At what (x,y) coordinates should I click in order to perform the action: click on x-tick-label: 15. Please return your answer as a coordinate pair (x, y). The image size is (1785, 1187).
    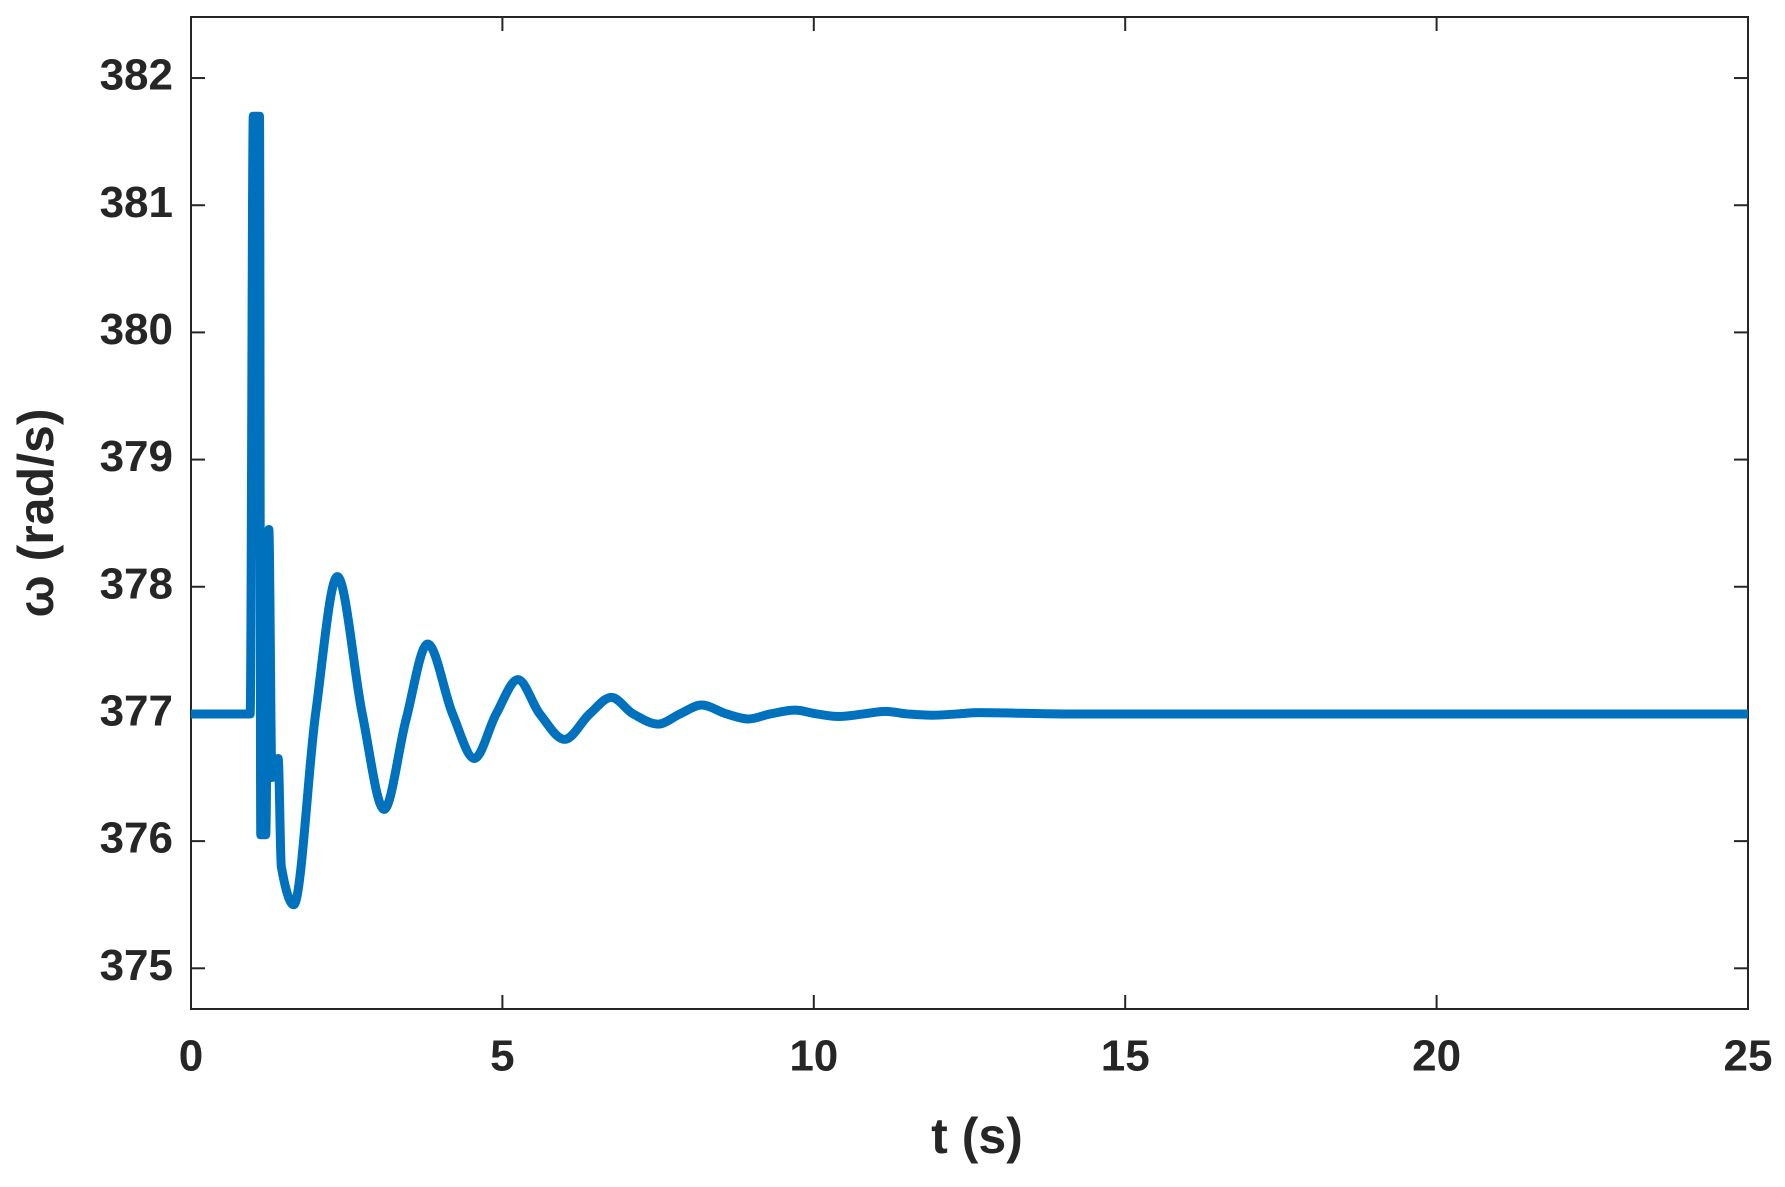
    Looking at the image, I should click on (1125, 1056).